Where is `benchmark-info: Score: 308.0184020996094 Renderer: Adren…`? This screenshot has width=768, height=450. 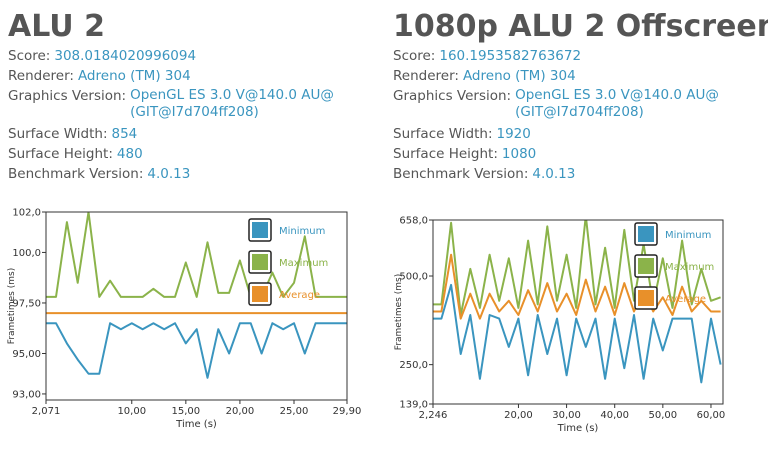
benchmark-info: Score: 308.0184020996094 Renderer: Adren… is located at coordinates (171, 115).